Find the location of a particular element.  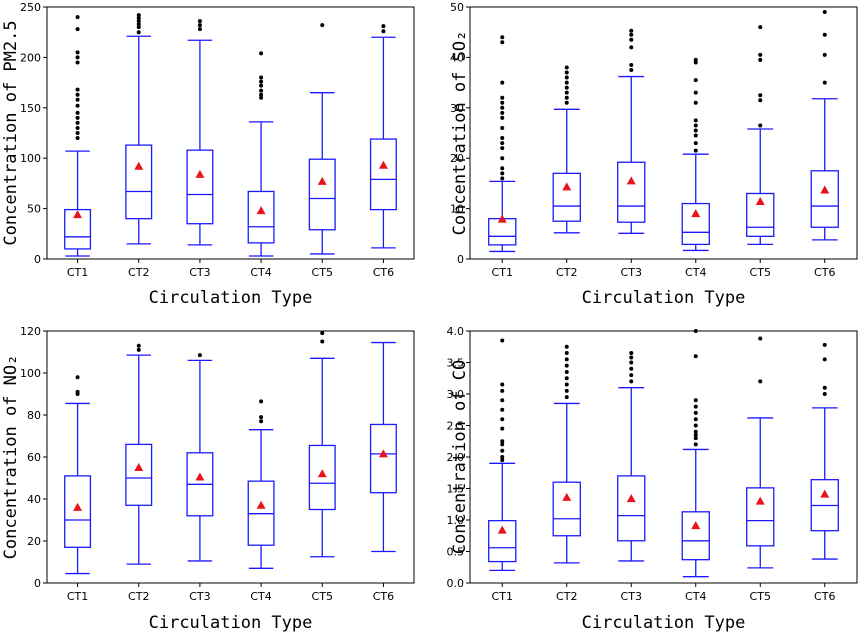

y-tick-label: 40 is located at coordinates (457, 57).